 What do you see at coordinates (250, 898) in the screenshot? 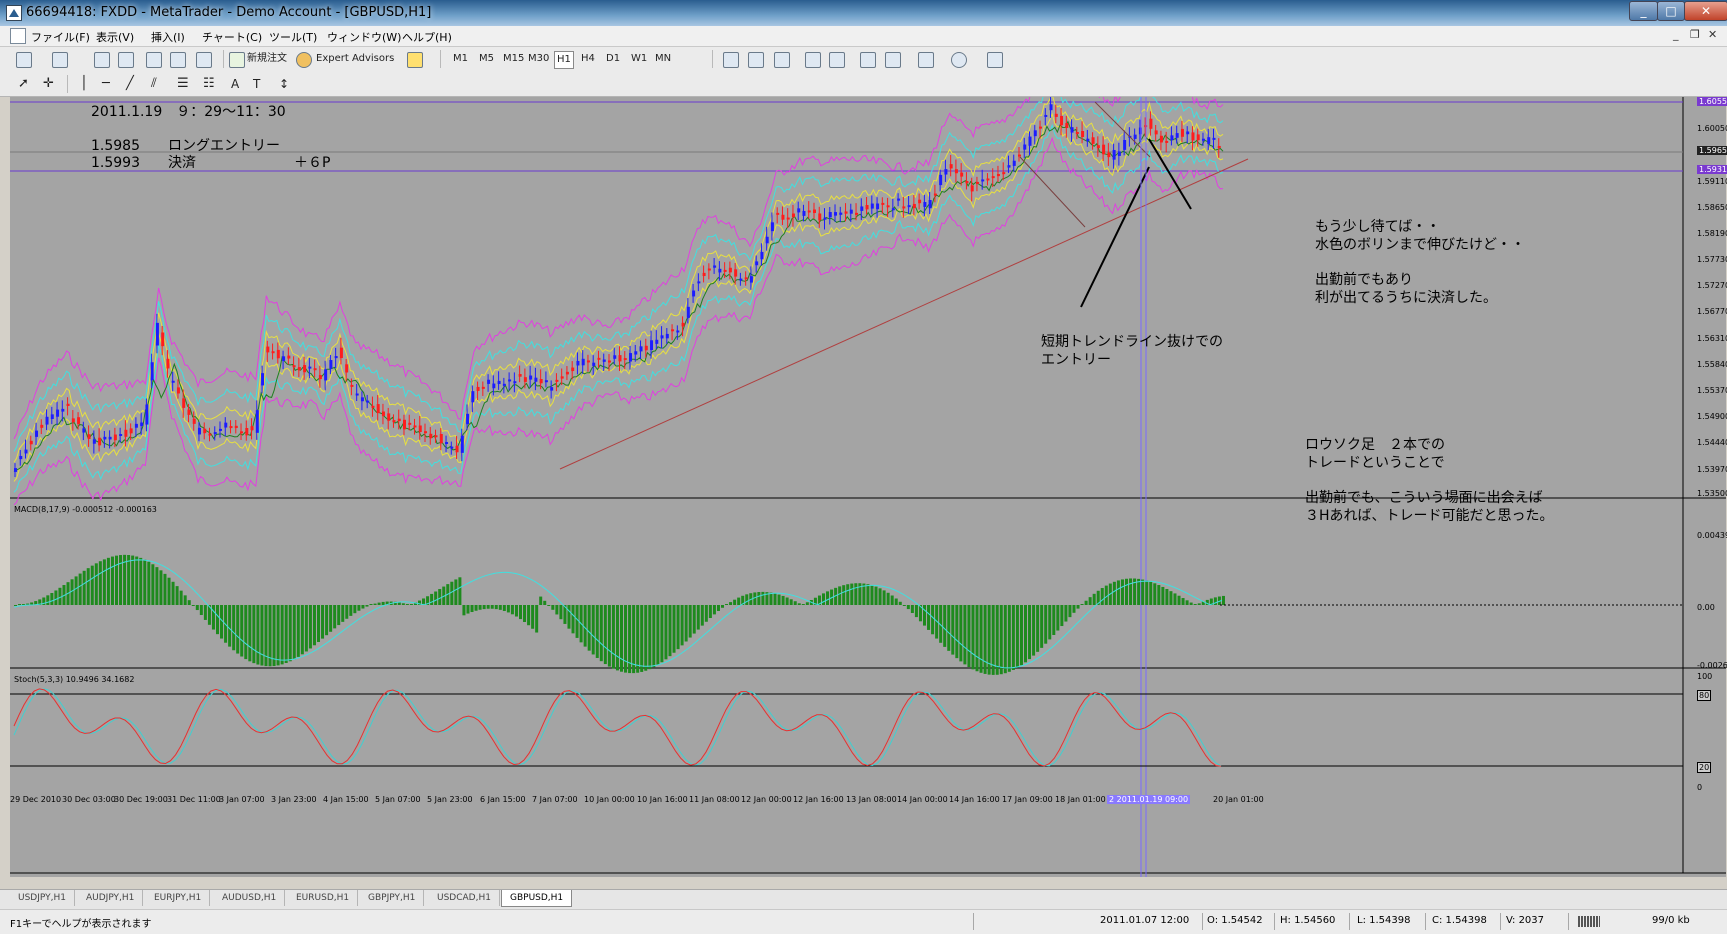
I see `tab-audusd: AUDUSD,H1` at bounding box center [250, 898].